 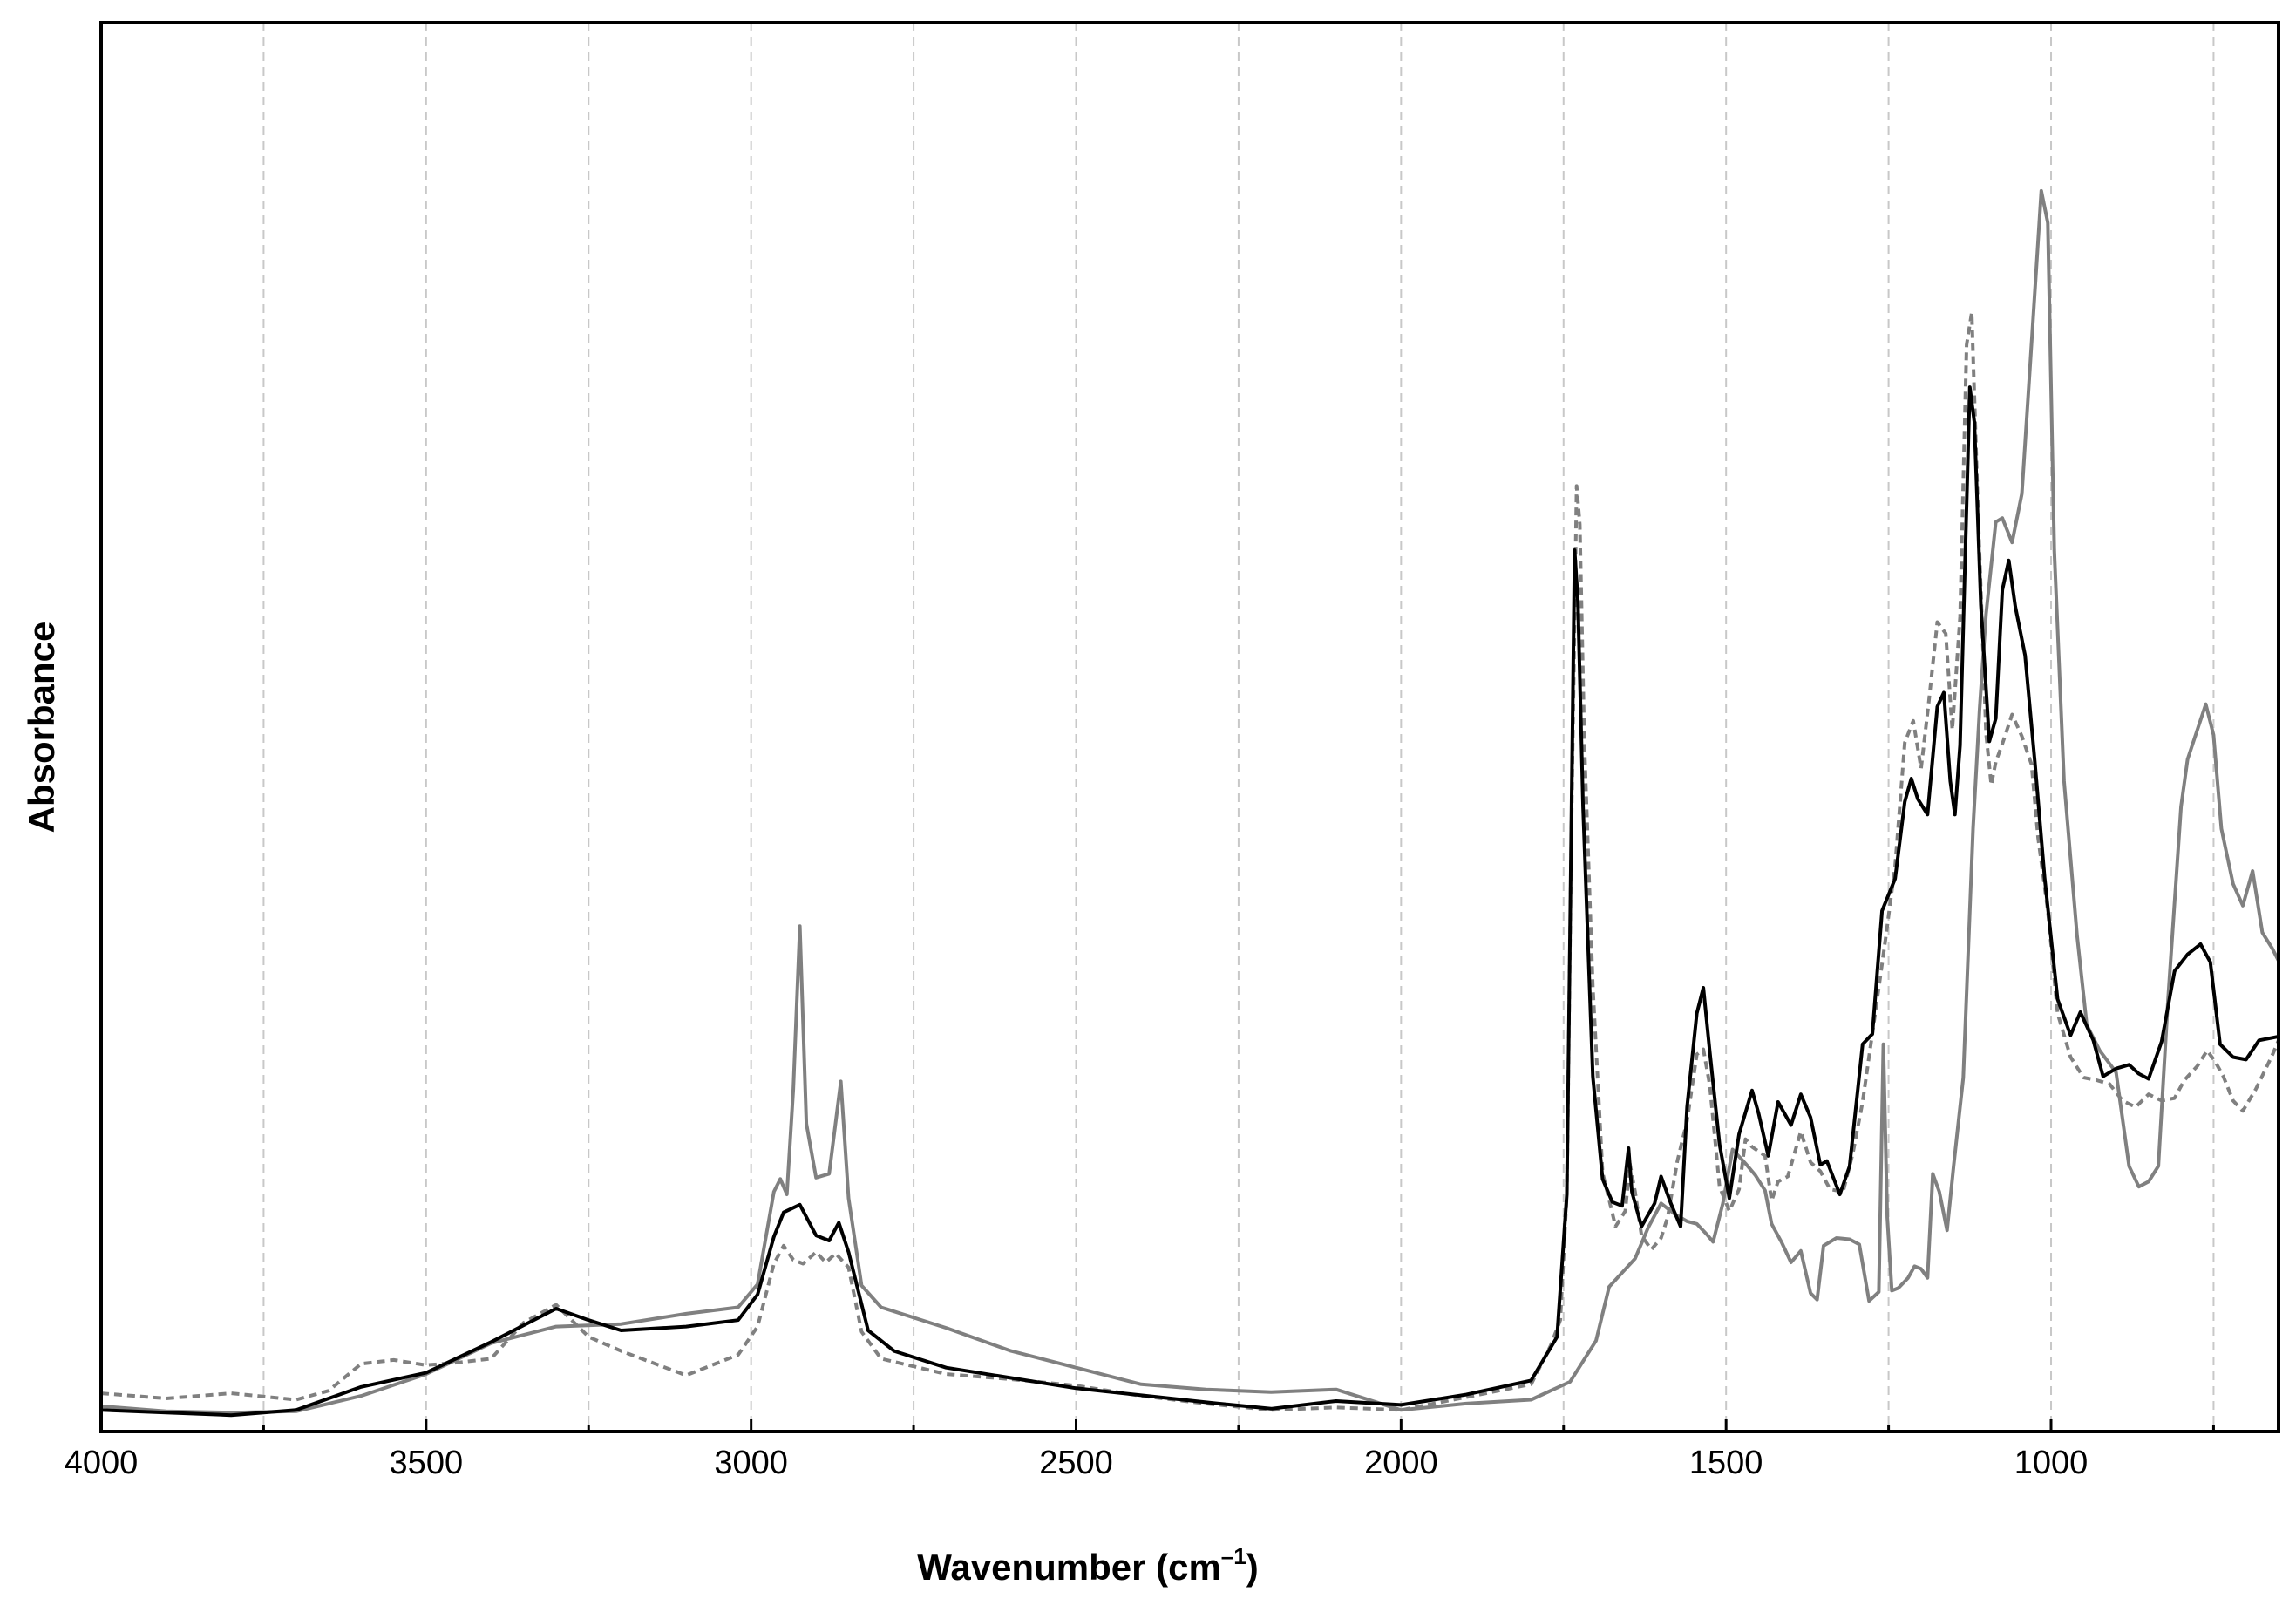 What do you see at coordinates (102, 1463) in the screenshot?
I see `x-tick-label-4000: 4000` at bounding box center [102, 1463].